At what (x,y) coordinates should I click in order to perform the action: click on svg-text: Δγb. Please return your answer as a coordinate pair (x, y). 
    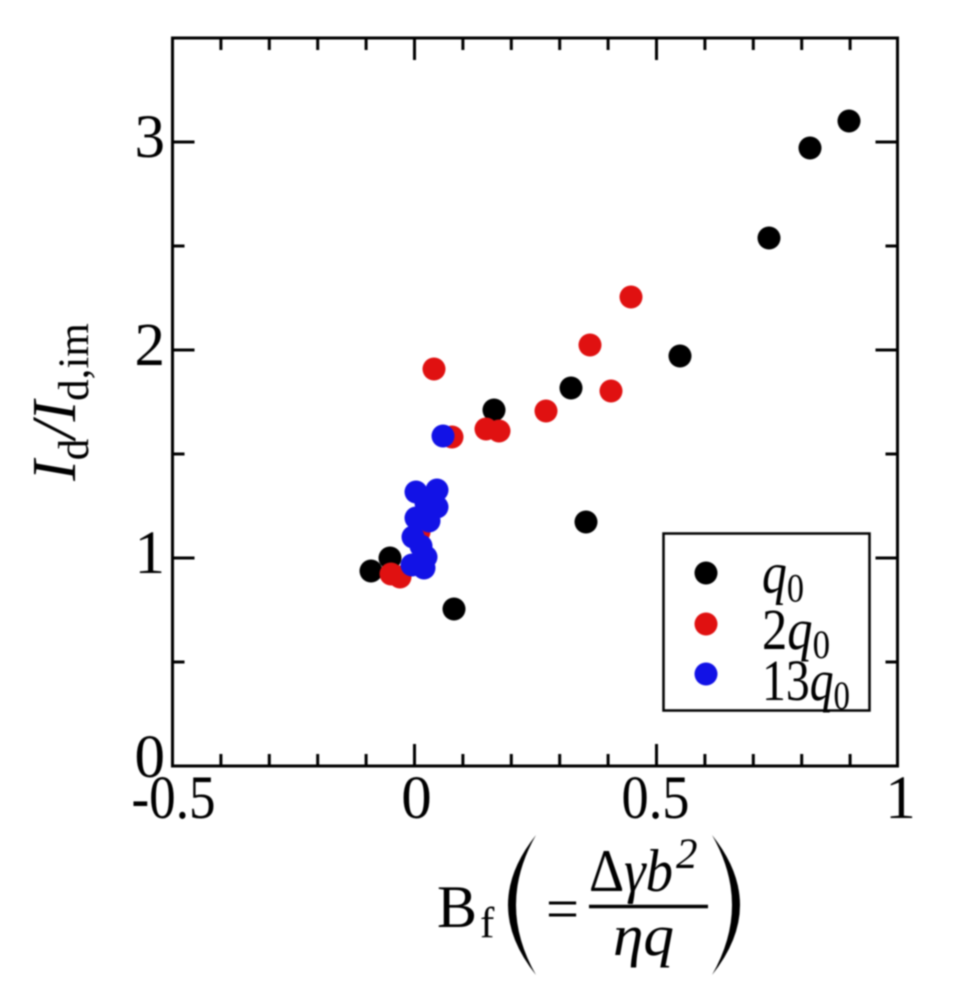
    Looking at the image, I should click on (631, 871).